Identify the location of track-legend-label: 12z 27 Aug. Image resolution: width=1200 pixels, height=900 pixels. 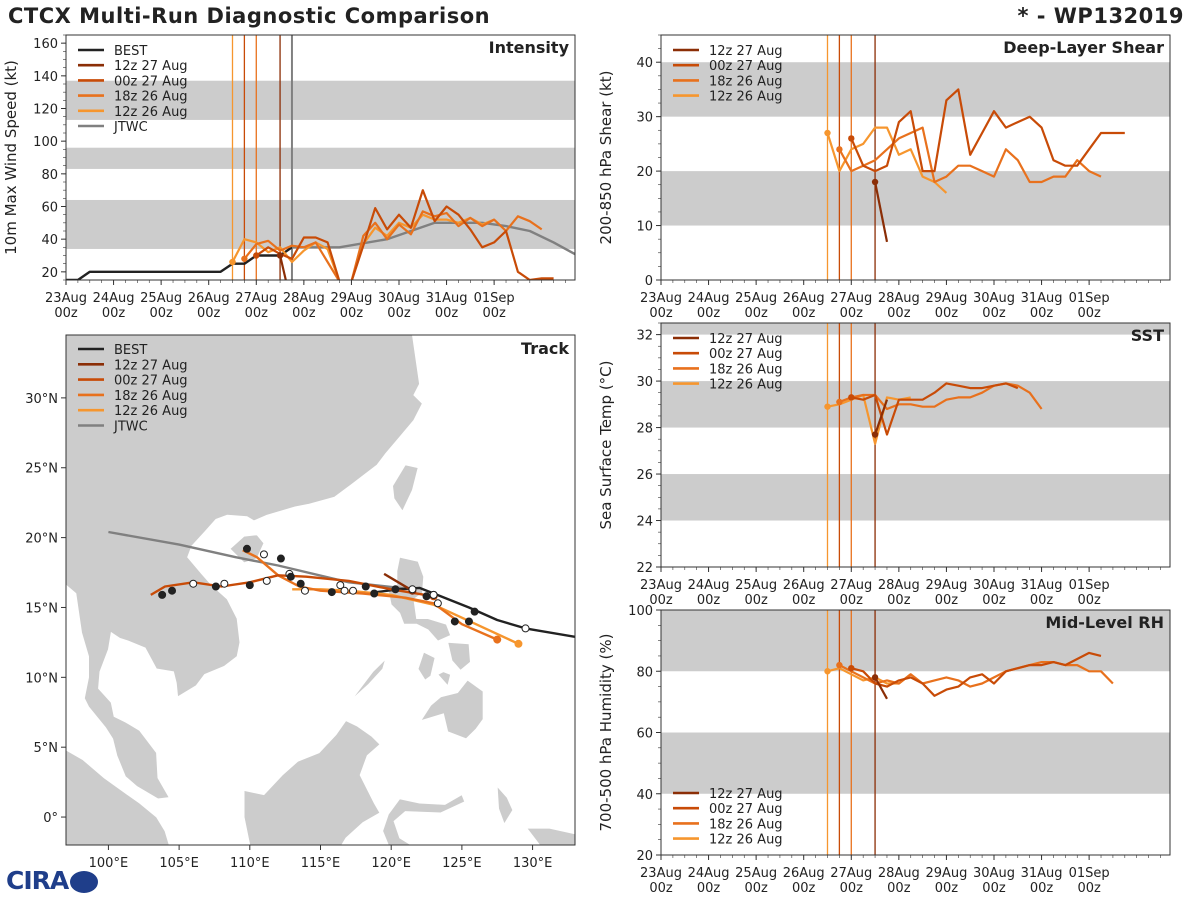
(151, 365).